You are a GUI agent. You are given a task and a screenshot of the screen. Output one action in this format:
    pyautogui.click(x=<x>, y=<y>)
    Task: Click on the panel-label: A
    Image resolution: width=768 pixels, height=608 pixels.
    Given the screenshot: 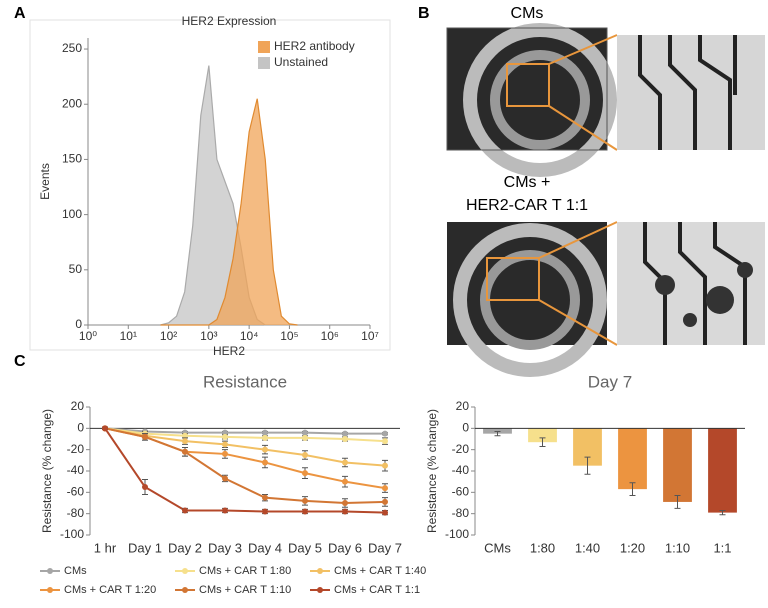 What is the action you would take?
    pyautogui.click(x=20, y=13)
    